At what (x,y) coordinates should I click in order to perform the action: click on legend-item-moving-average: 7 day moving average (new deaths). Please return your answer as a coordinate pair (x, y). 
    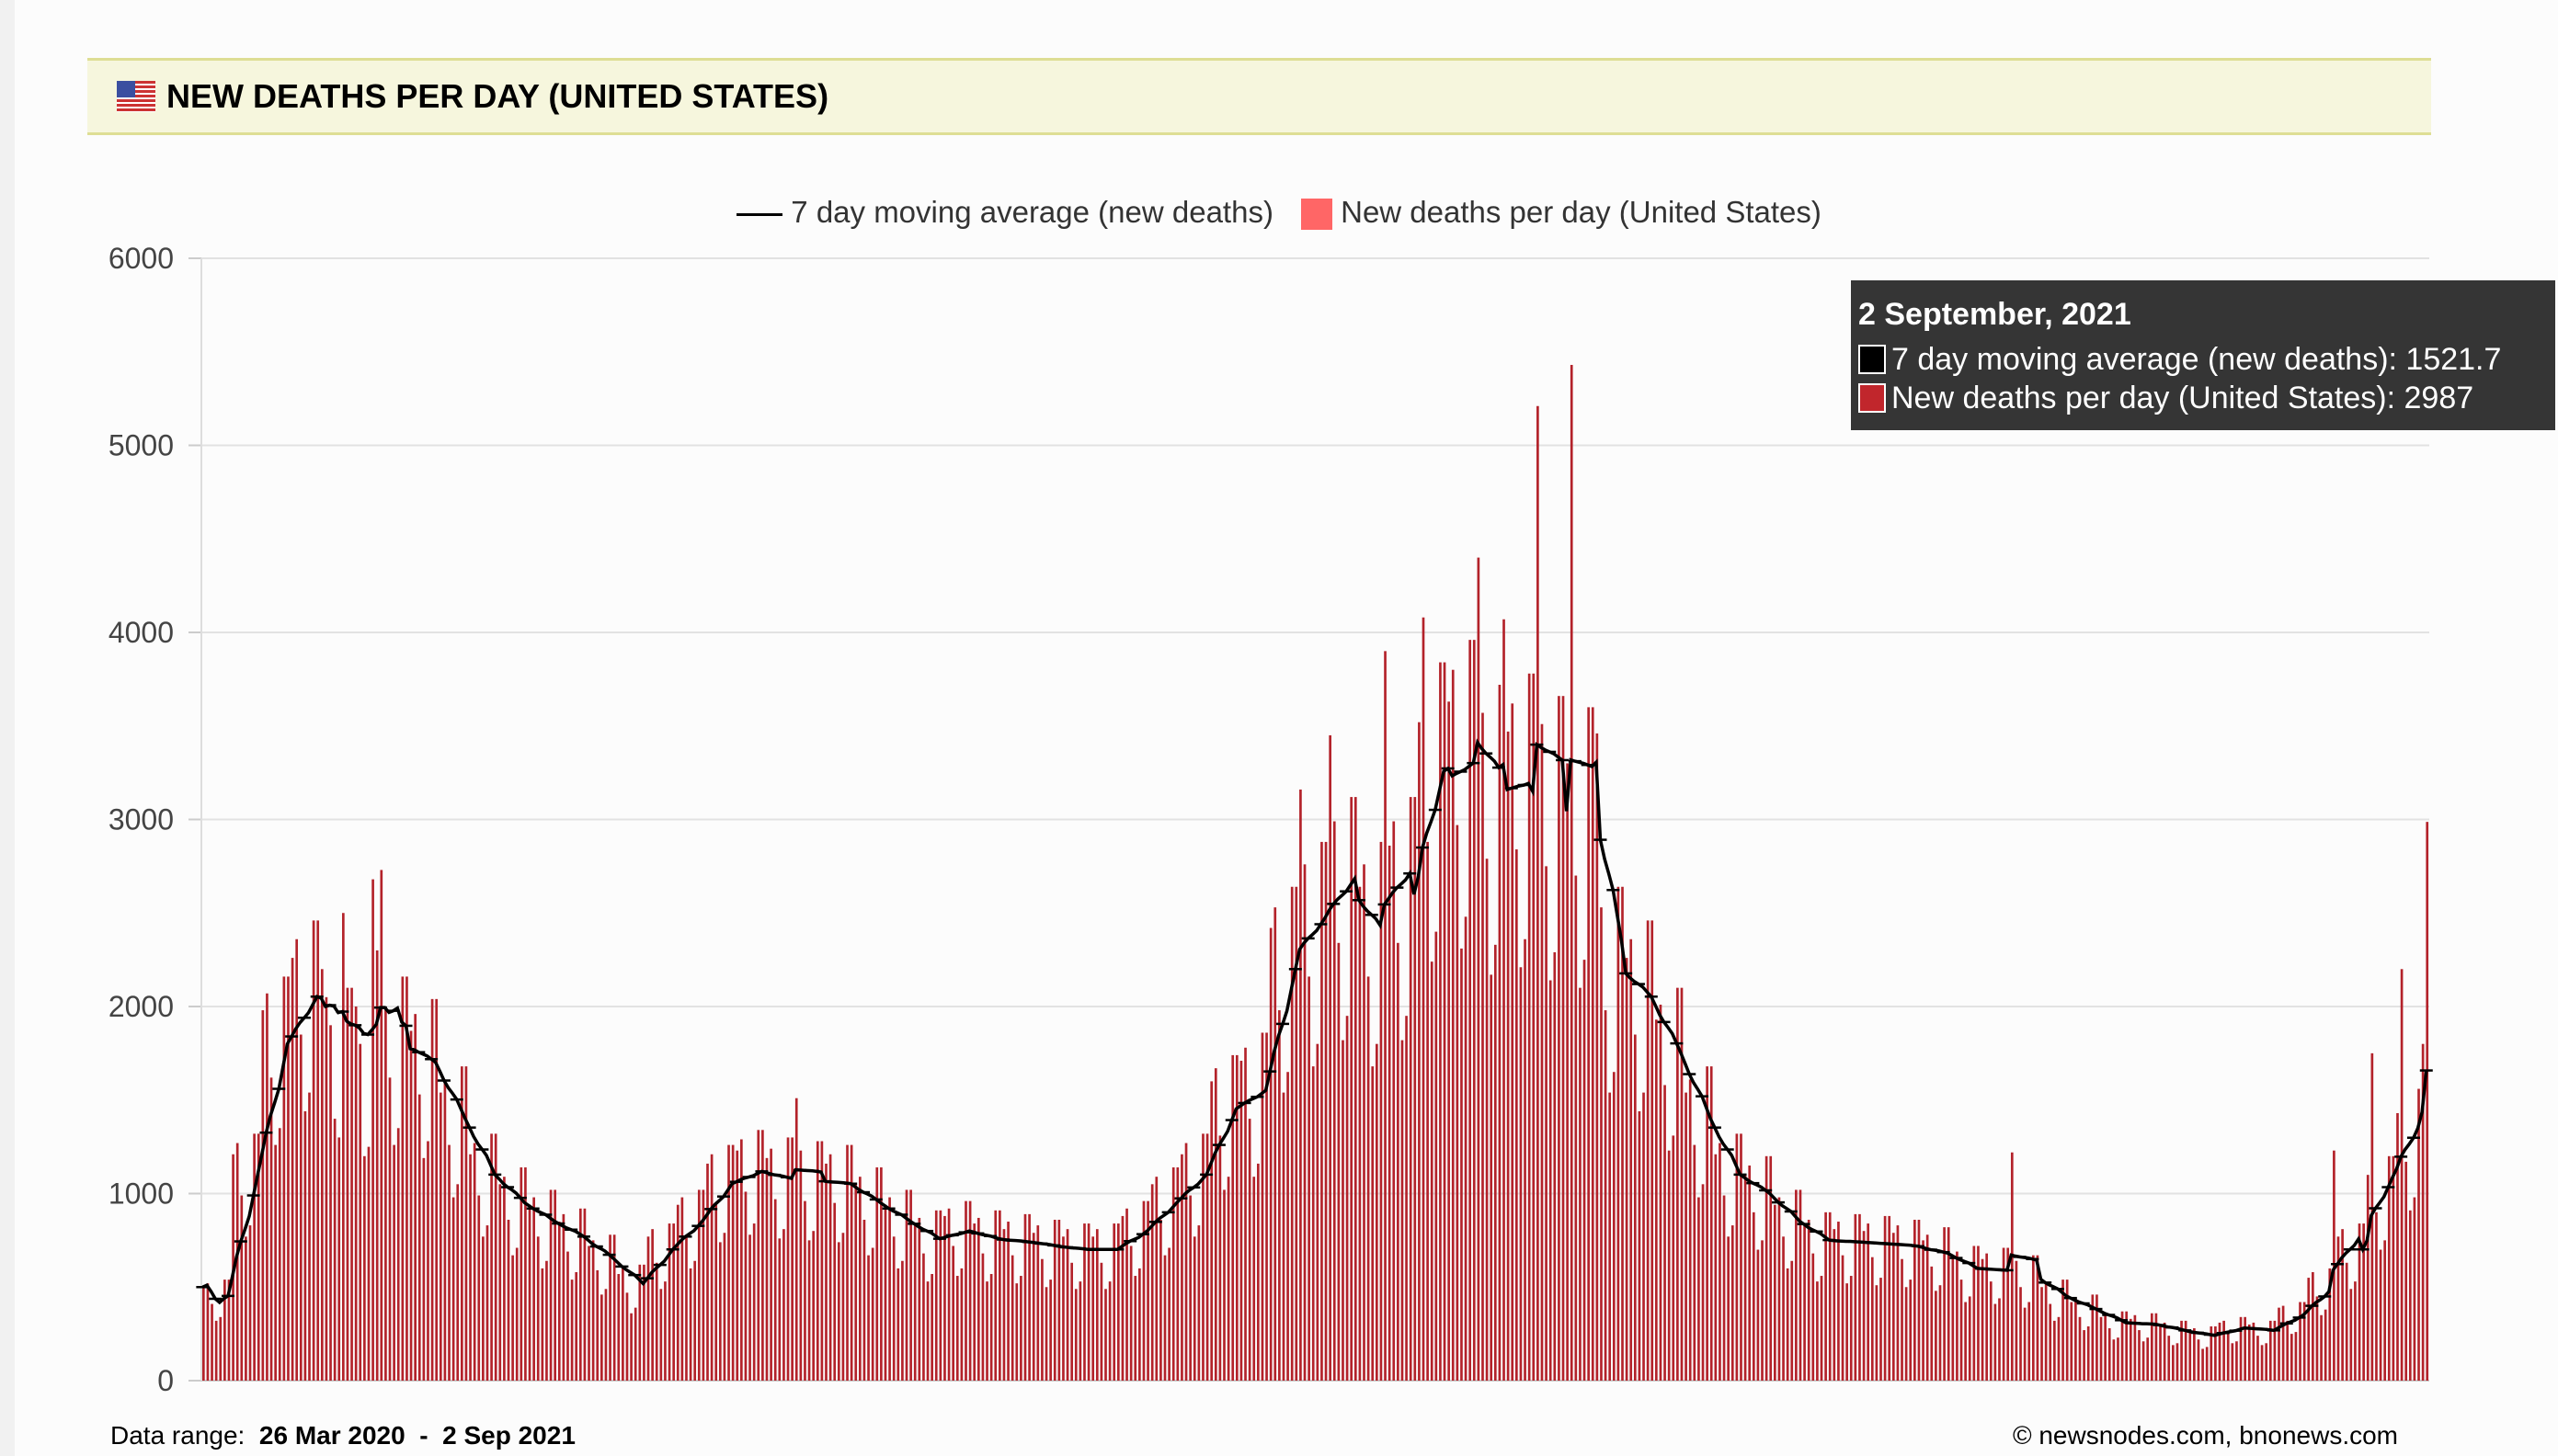
    Looking at the image, I should click on (1005, 212).